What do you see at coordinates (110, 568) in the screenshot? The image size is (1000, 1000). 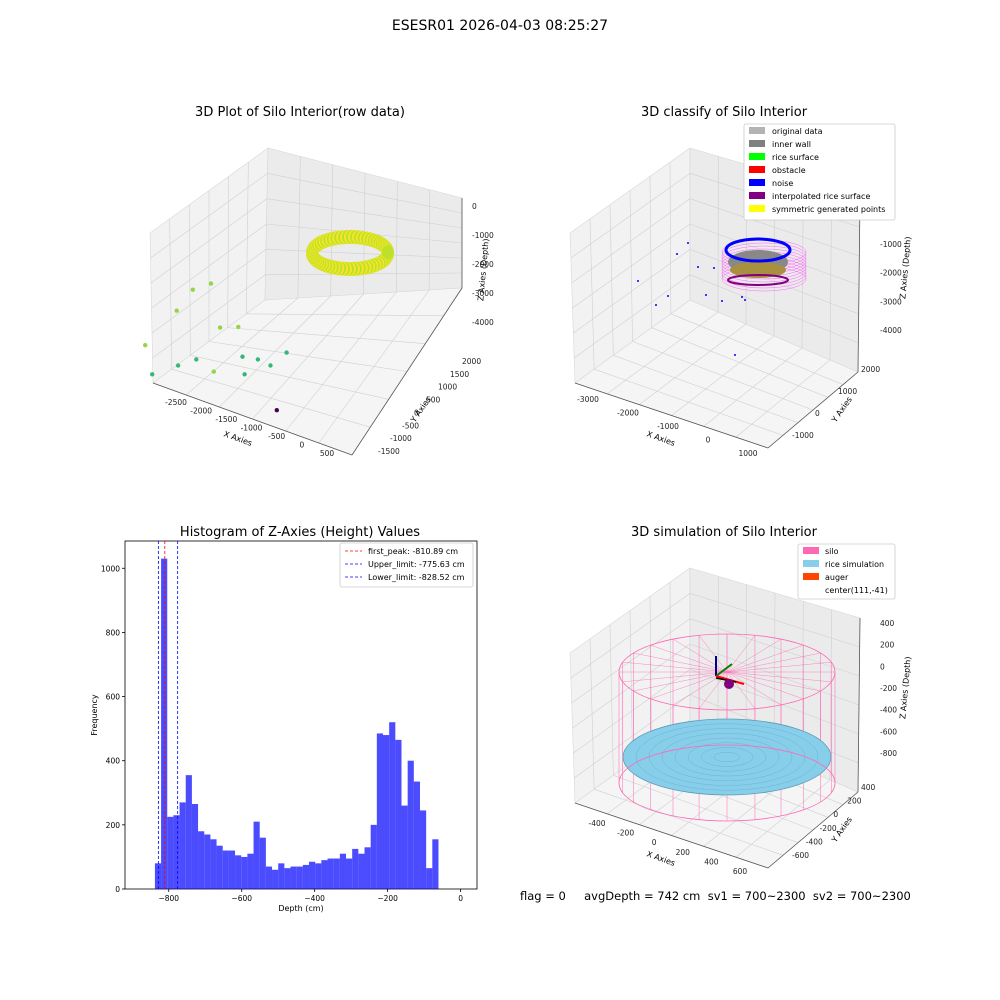 I see `p3-y-tick-label: 1000` at bounding box center [110, 568].